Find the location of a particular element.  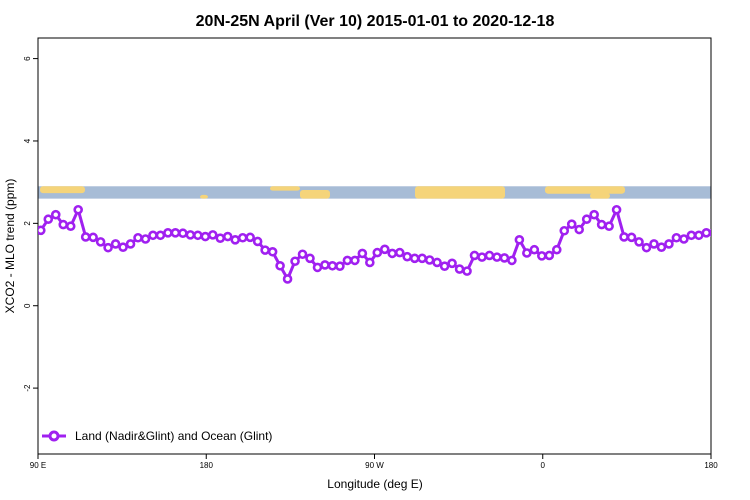

y-tick-label: 2 is located at coordinates (27, 223).